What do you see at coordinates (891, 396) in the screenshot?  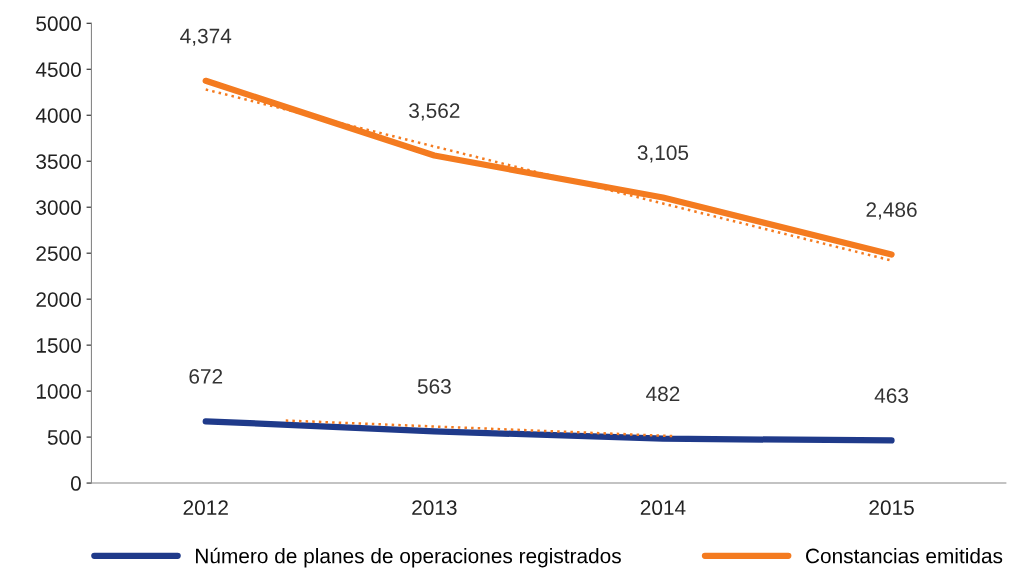 I see `data-label: 463` at bounding box center [891, 396].